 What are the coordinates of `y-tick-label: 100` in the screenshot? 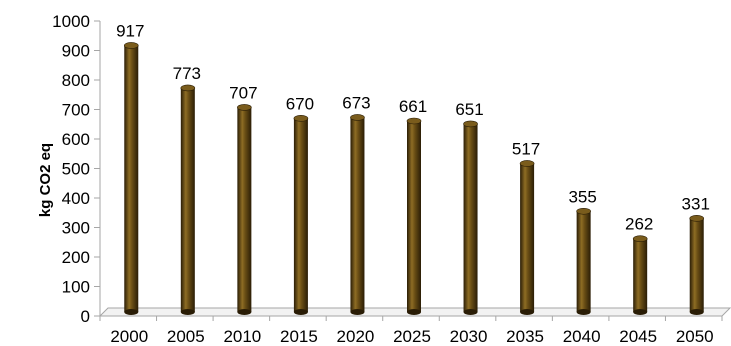 It's located at (76, 287).